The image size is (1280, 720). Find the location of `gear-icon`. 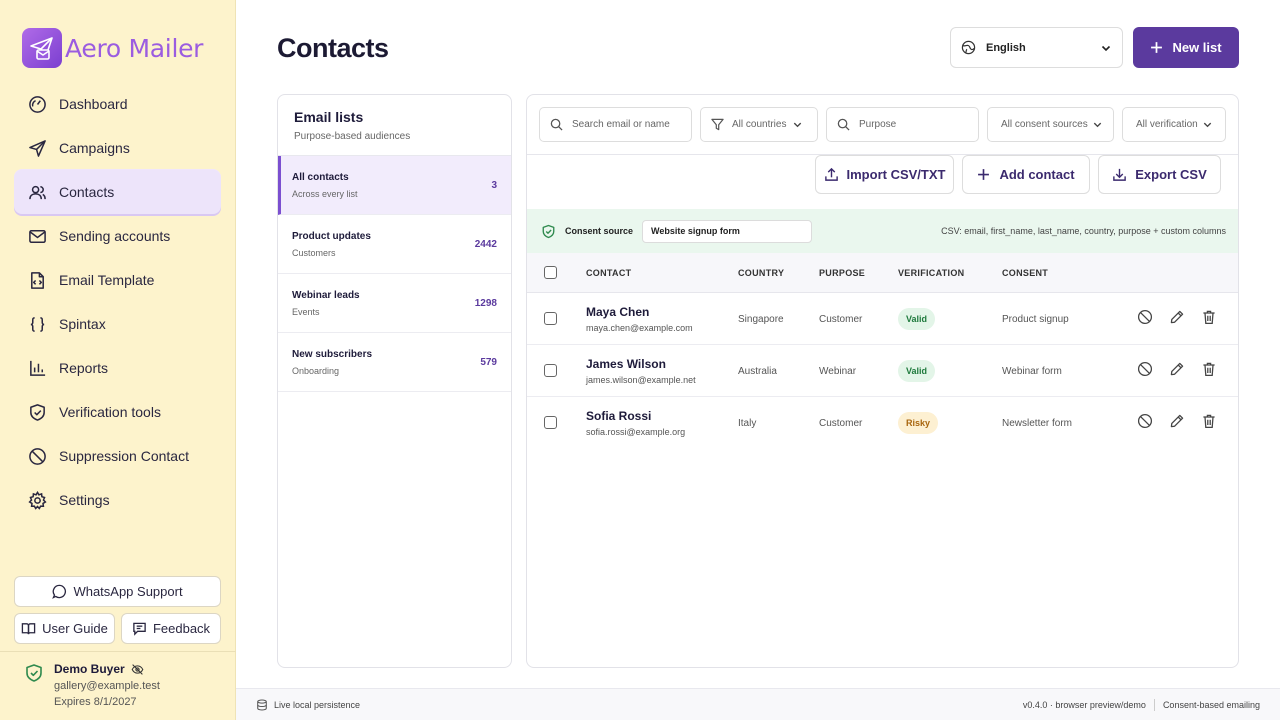

gear-icon is located at coordinates (37, 500).